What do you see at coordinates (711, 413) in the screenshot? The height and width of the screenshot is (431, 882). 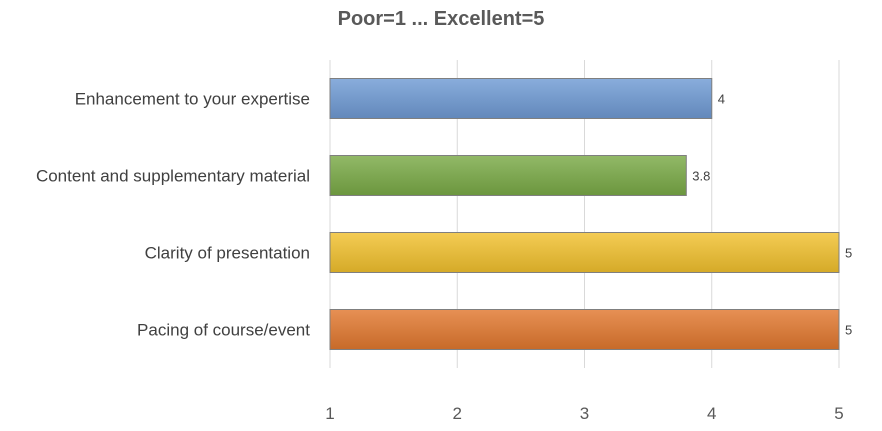 I see `x-tick-label: 4` at bounding box center [711, 413].